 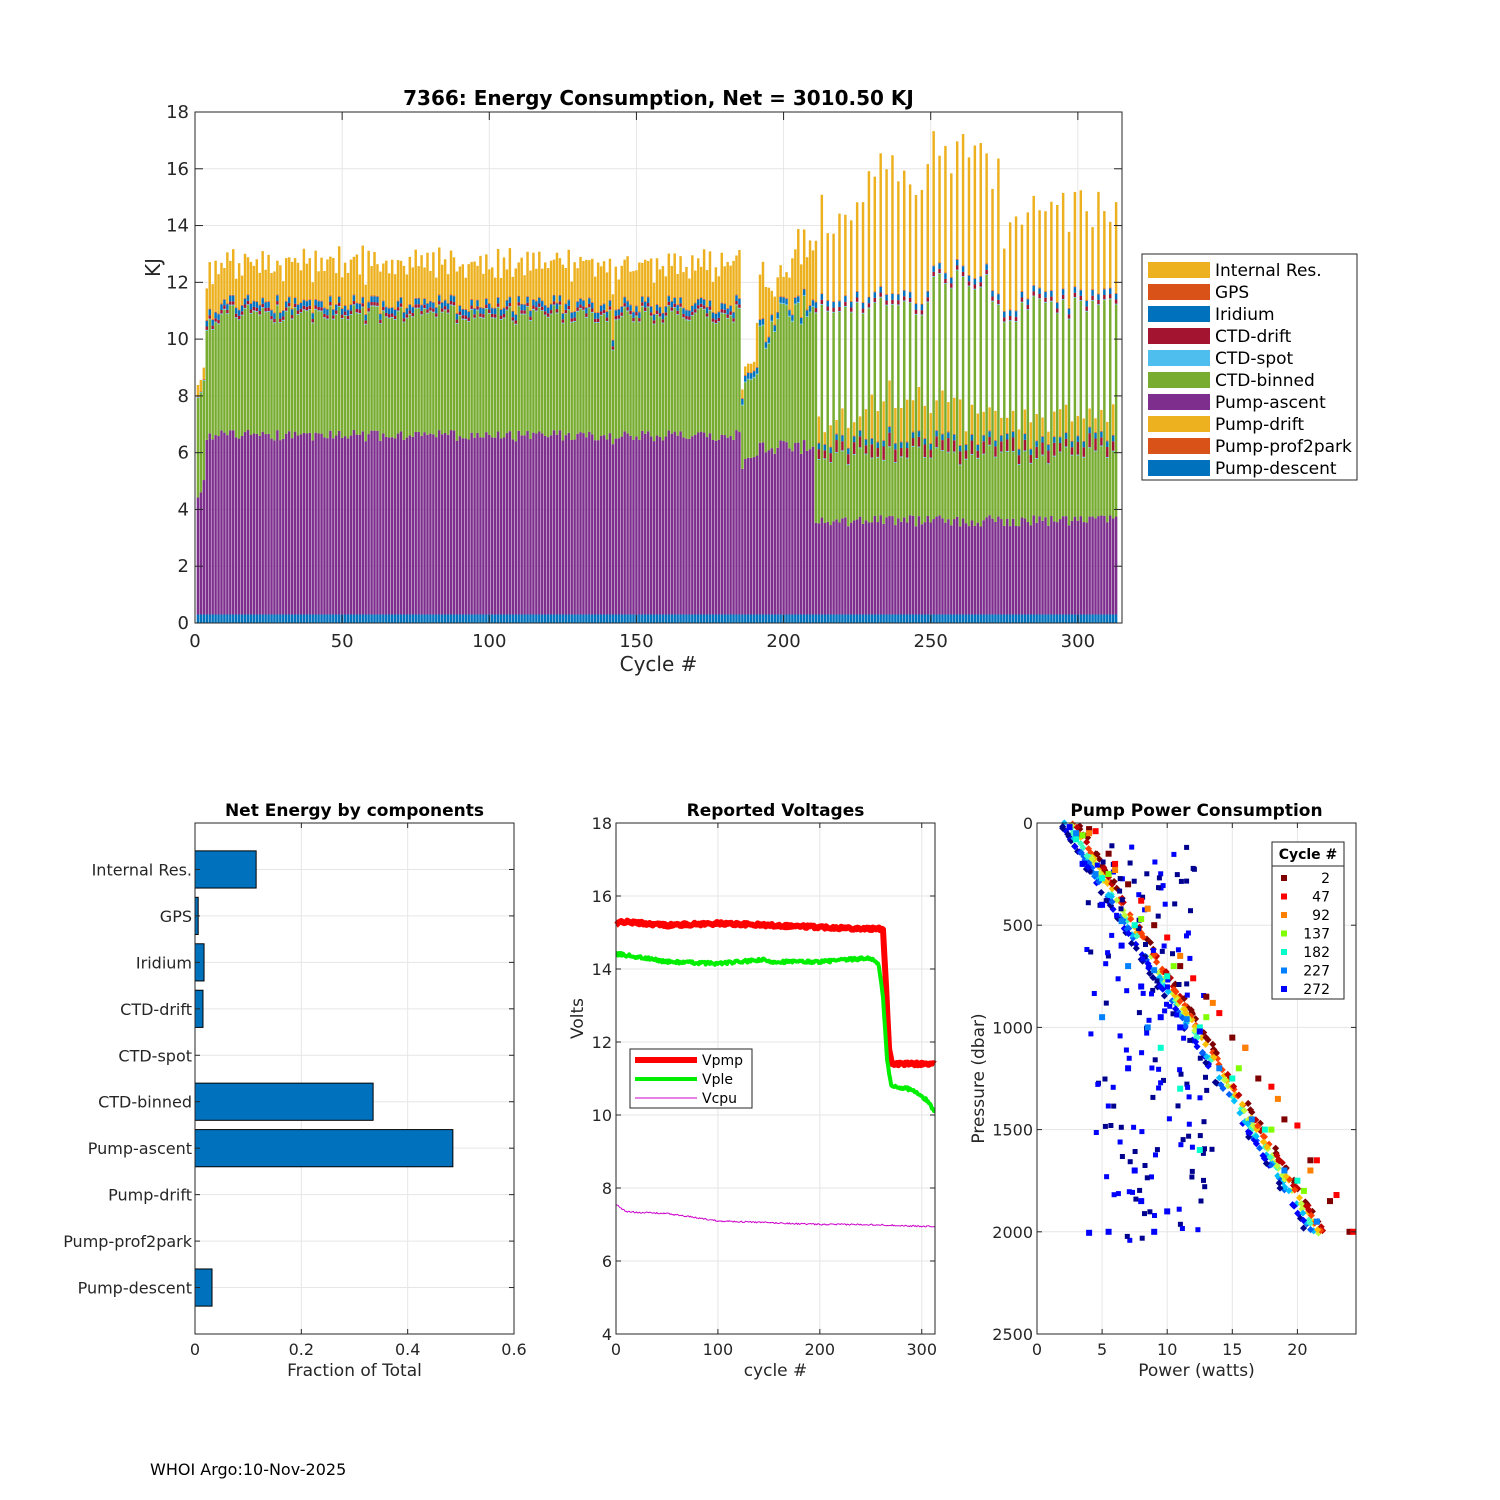 I want to click on legend-swatch, so click(x=1179, y=402).